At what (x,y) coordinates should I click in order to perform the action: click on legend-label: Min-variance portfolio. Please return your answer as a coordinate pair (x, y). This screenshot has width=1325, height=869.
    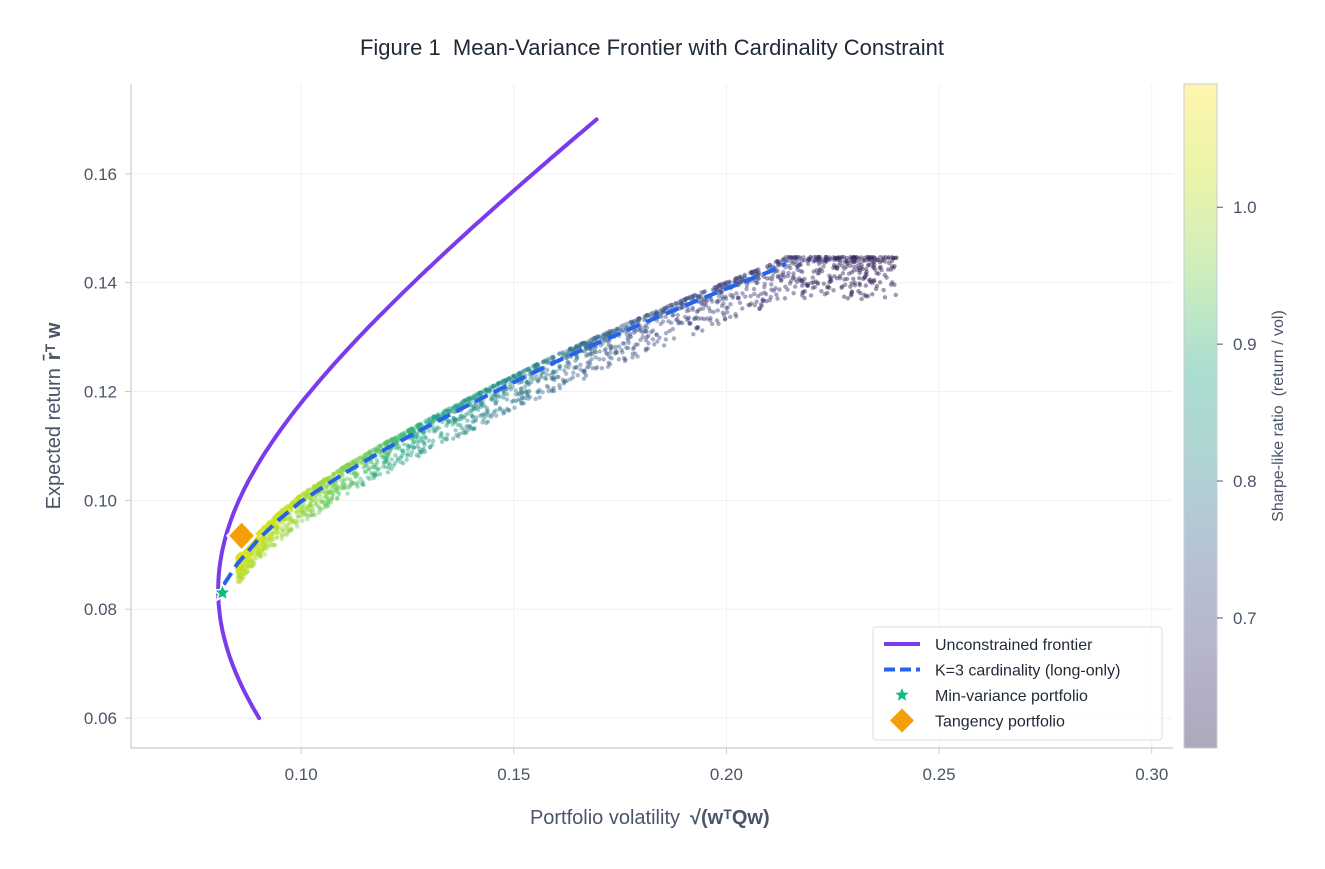
    Looking at the image, I should click on (1011, 696).